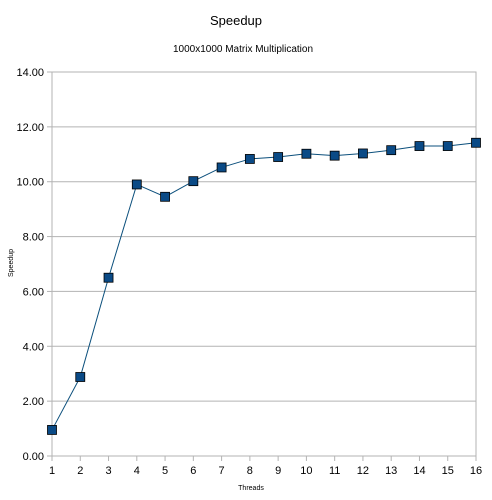  I want to click on x-tick-label: 15, so click(448, 471).